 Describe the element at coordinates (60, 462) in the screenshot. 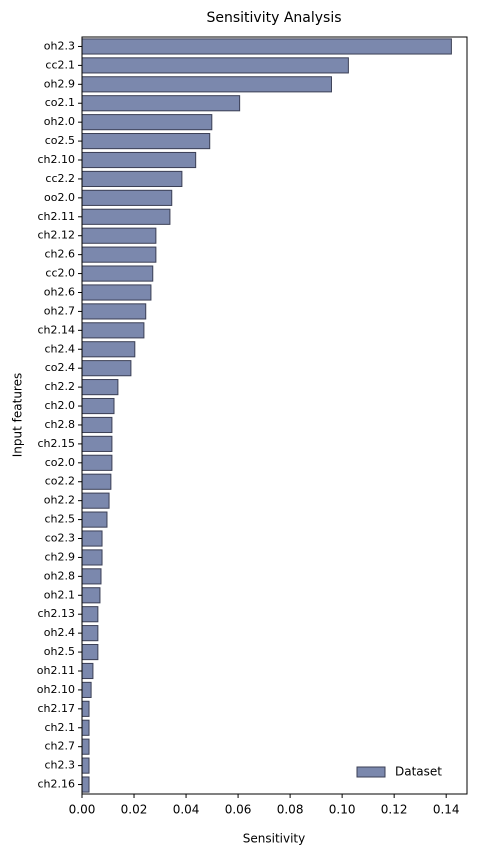

I see `y-tick-label: co2.0` at that location.